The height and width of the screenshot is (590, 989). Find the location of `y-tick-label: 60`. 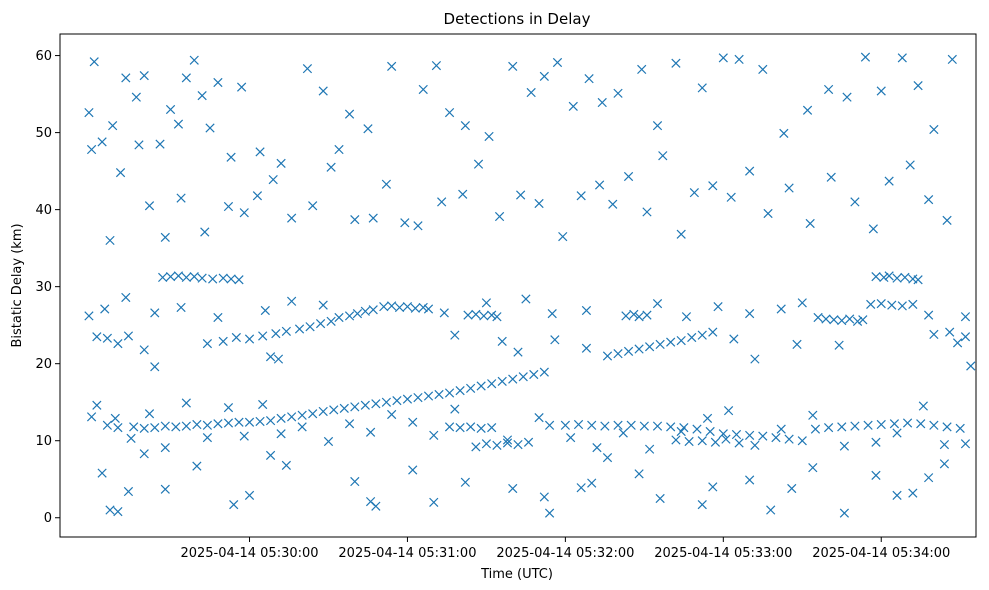

y-tick-label: 60 is located at coordinates (43, 56).